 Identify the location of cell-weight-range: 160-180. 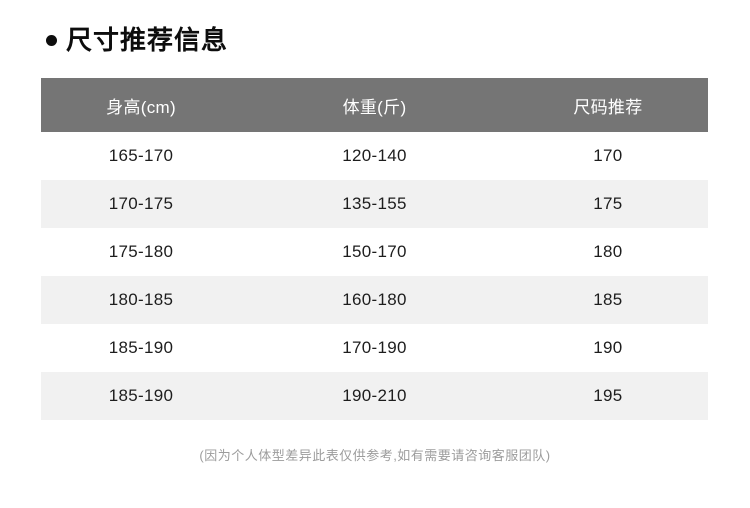
(374, 299).